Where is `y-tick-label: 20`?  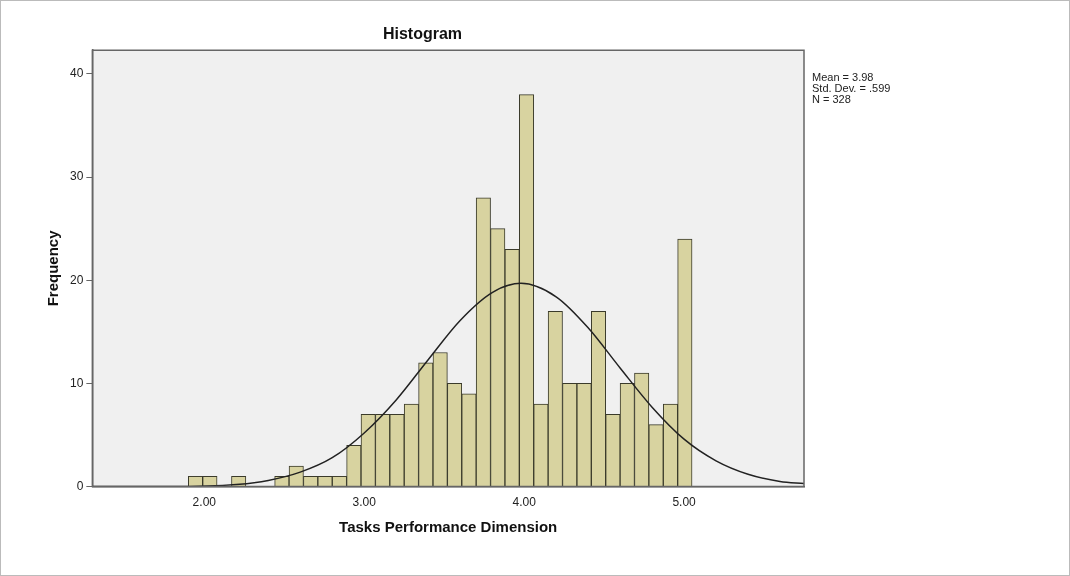
y-tick-label: 20 is located at coordinates (76, 279).